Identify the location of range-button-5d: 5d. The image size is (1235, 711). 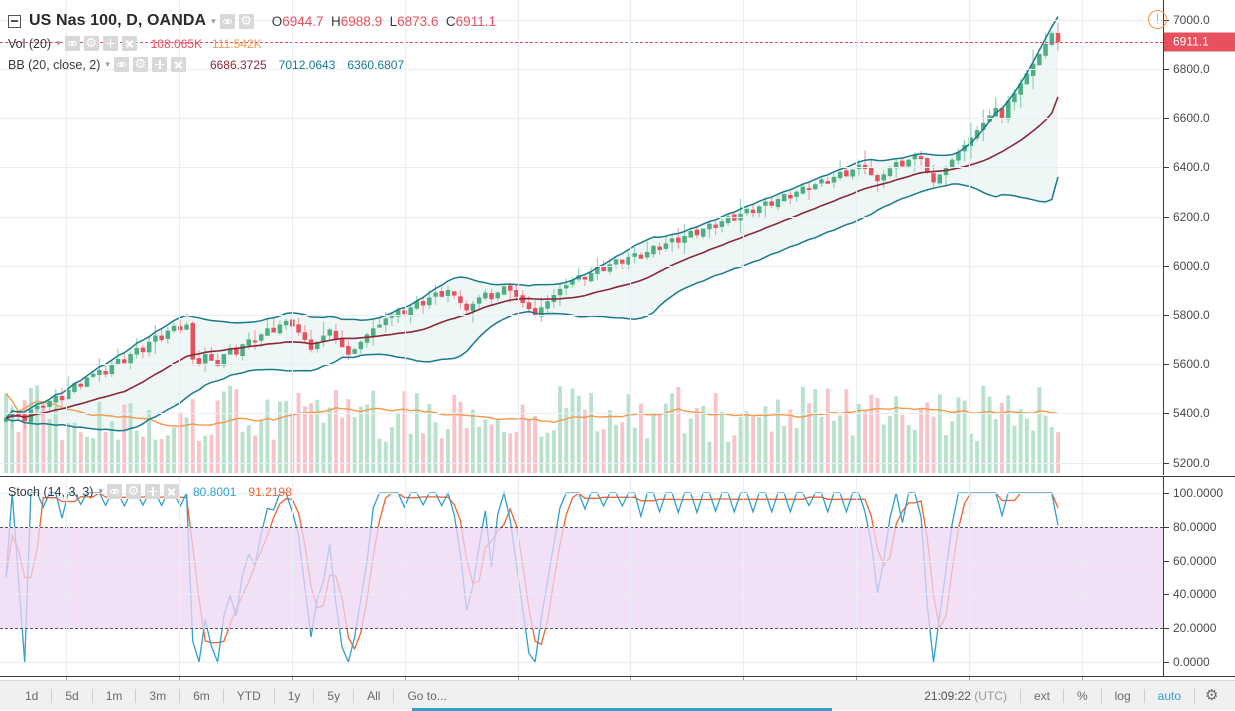
(72, 695).